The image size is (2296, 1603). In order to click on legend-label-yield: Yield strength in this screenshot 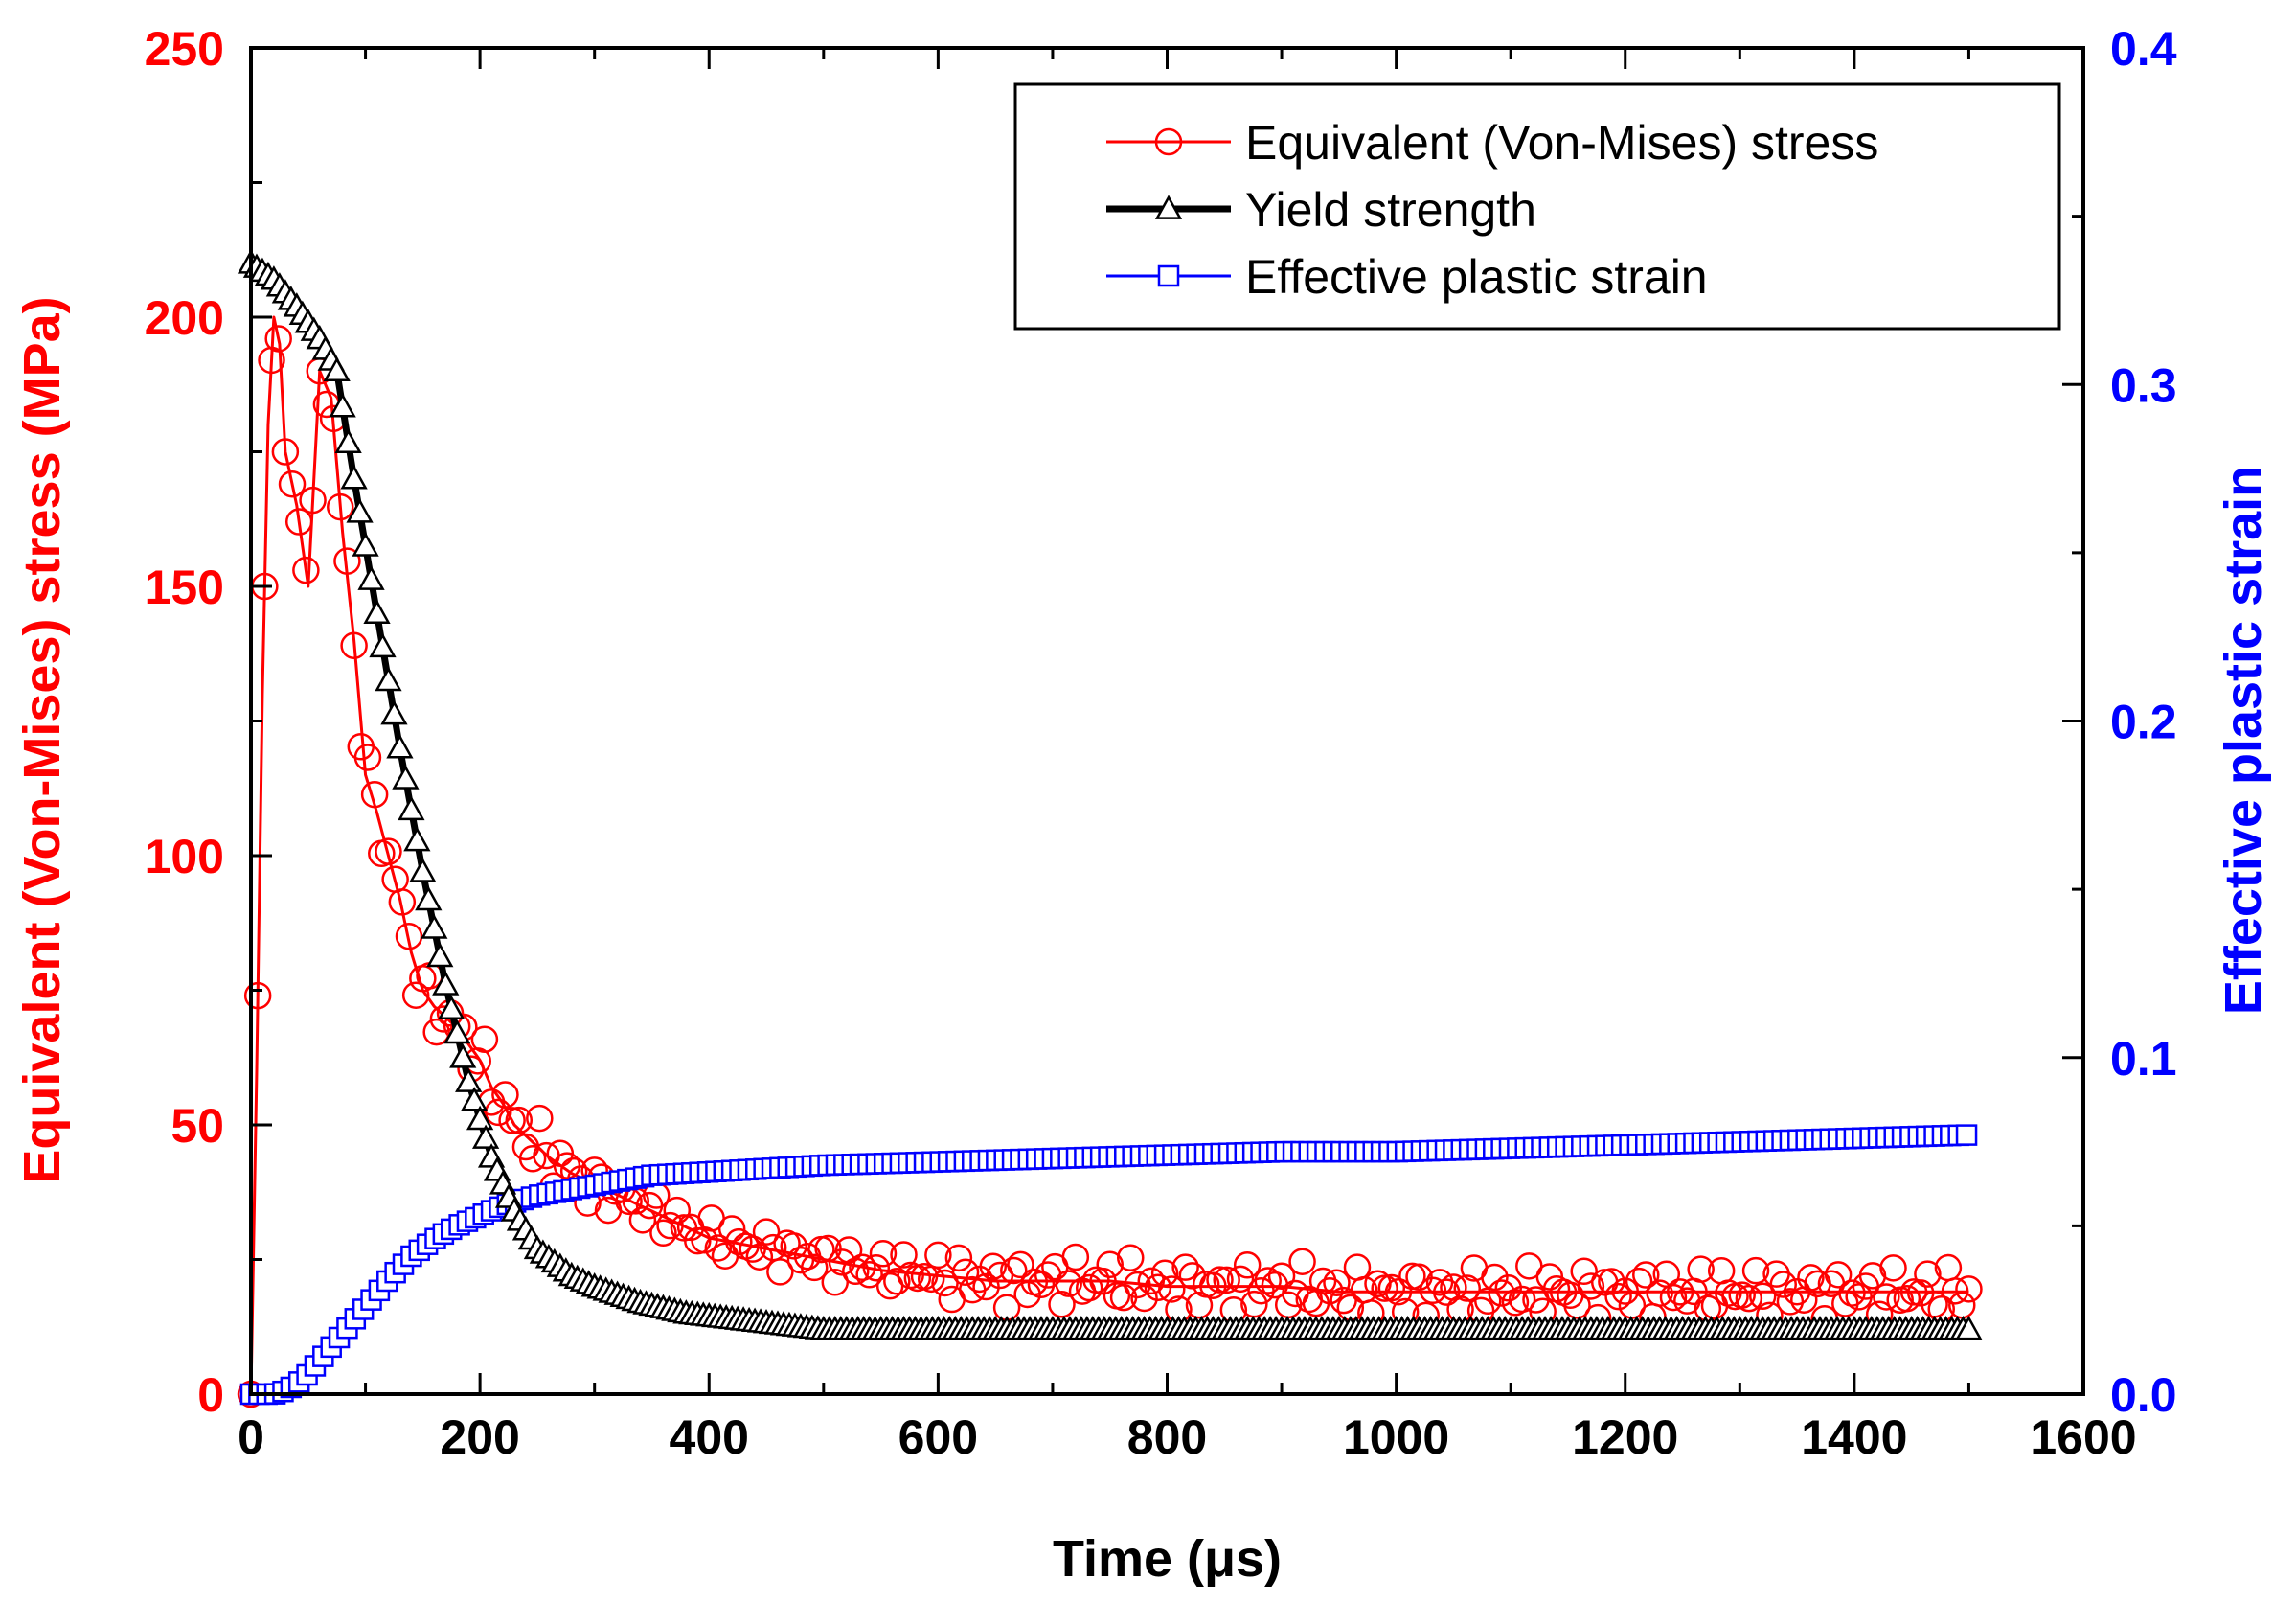, I will do `click(1391, 210)`.